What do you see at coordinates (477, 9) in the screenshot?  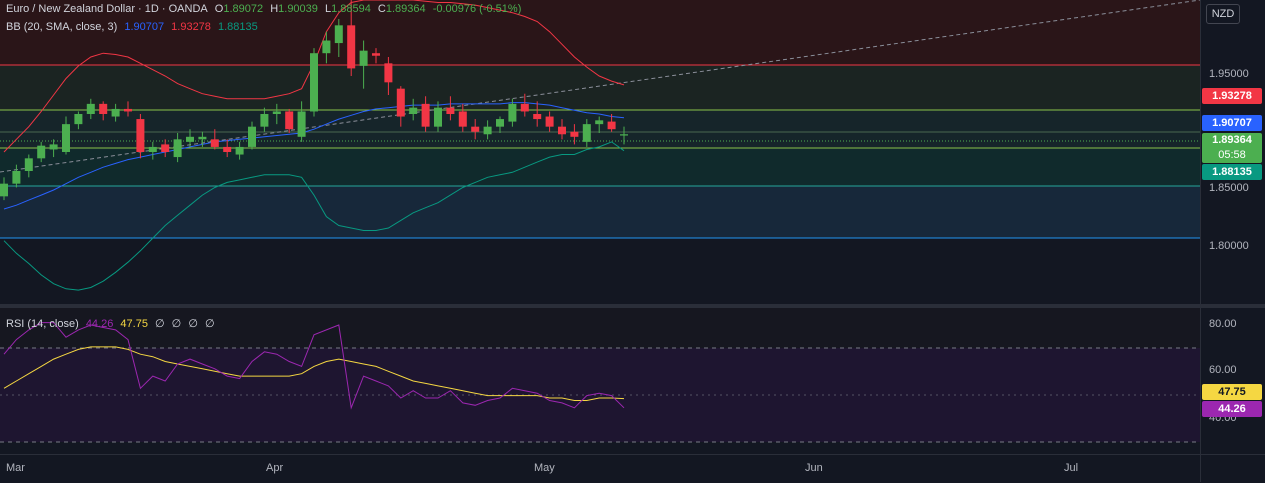 I see `change-value: -0.00976 (-0.51%)` at bounding box center [477, 9].